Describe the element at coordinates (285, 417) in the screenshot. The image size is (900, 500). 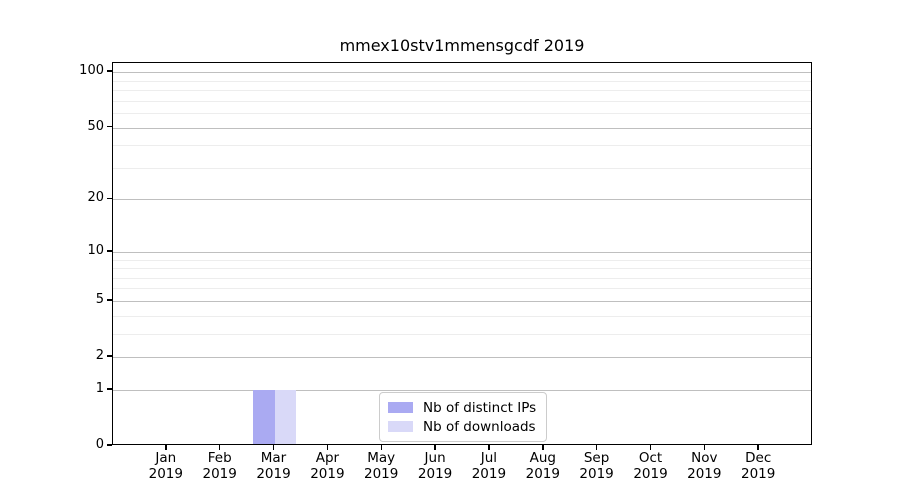
I see `bar-downloads-mar-2019` at that location.